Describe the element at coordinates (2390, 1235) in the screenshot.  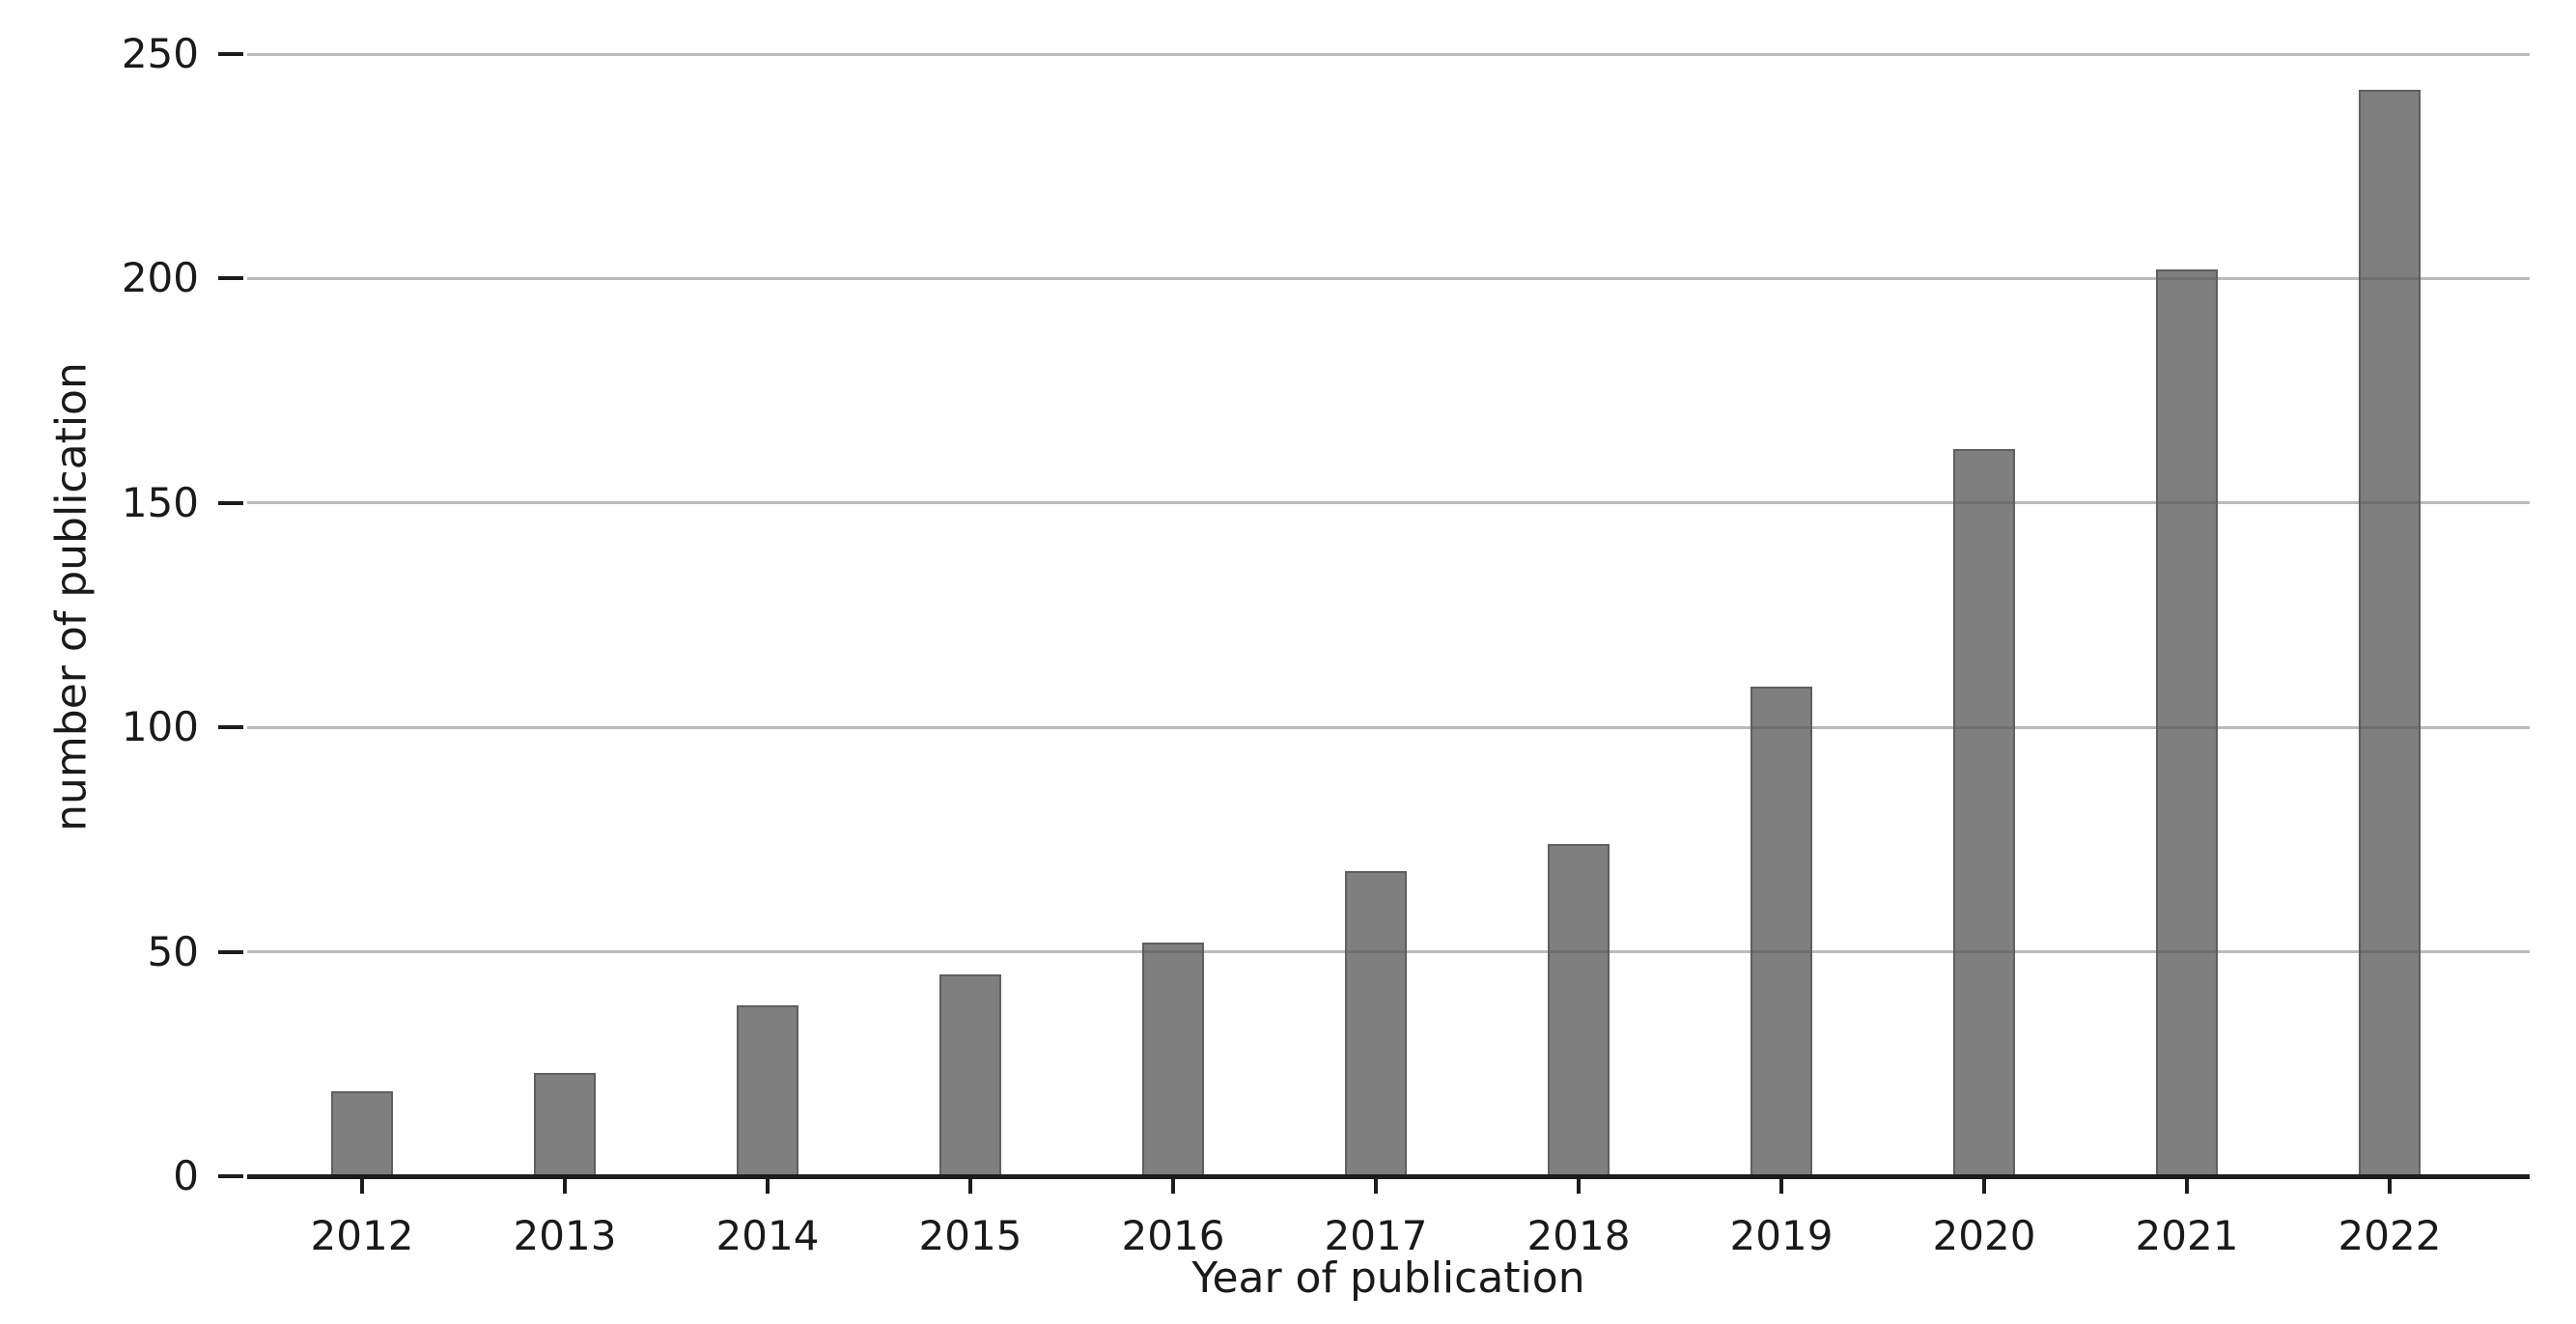
I see `x-tick-label-2022: 2022` at that location.